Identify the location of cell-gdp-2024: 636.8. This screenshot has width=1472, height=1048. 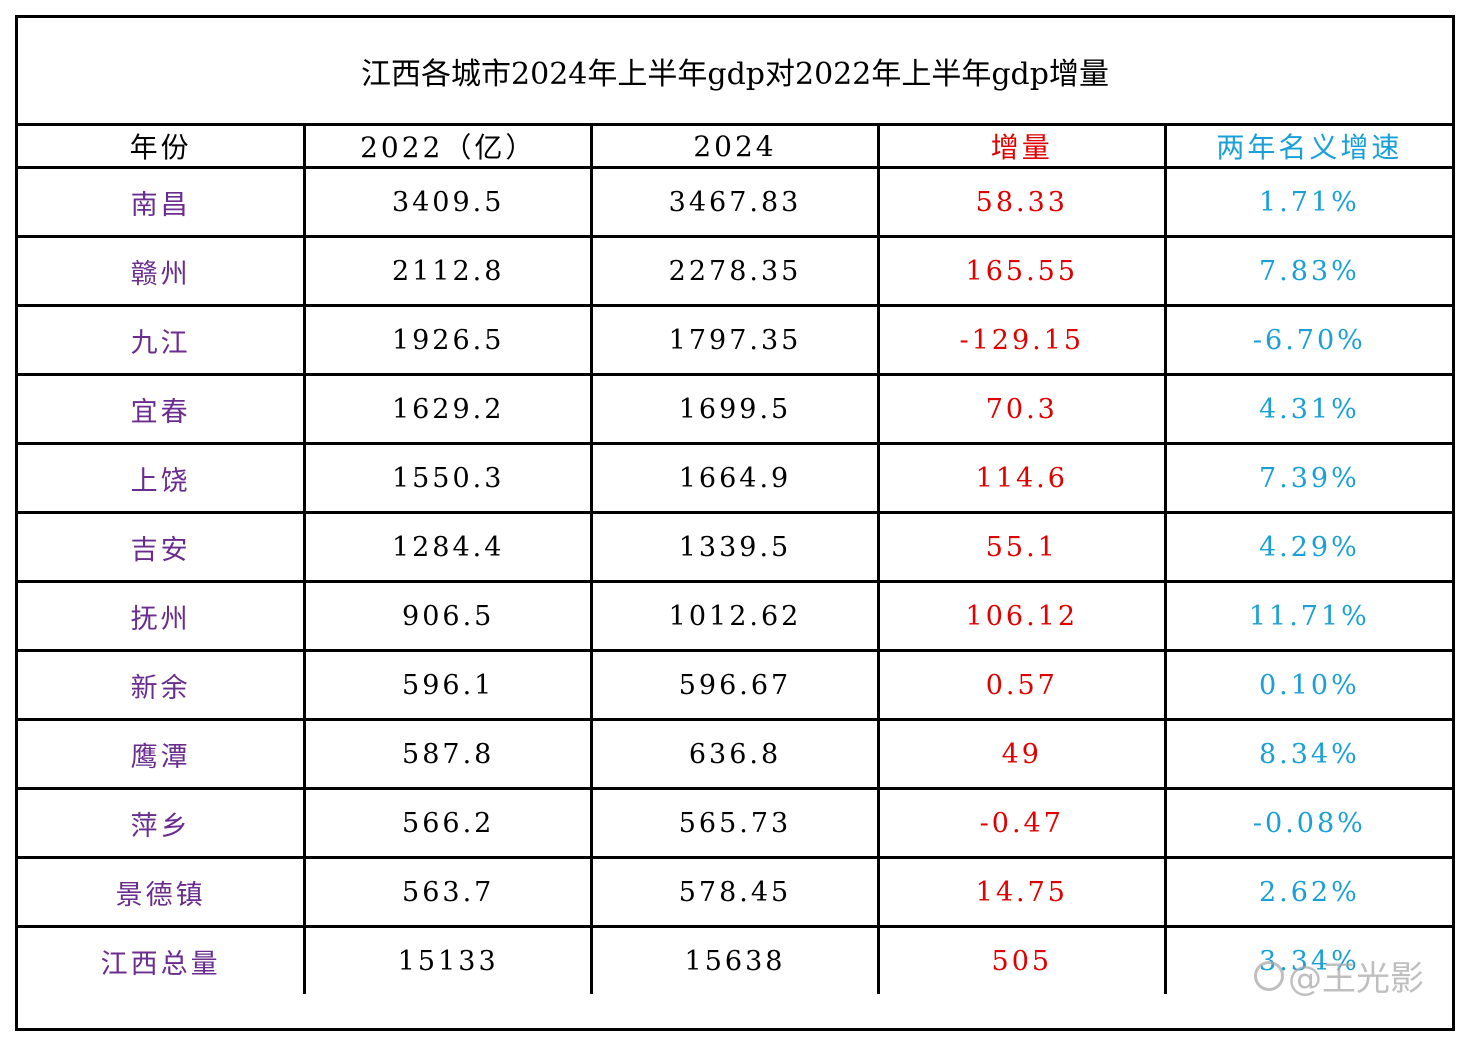
(735, 754).